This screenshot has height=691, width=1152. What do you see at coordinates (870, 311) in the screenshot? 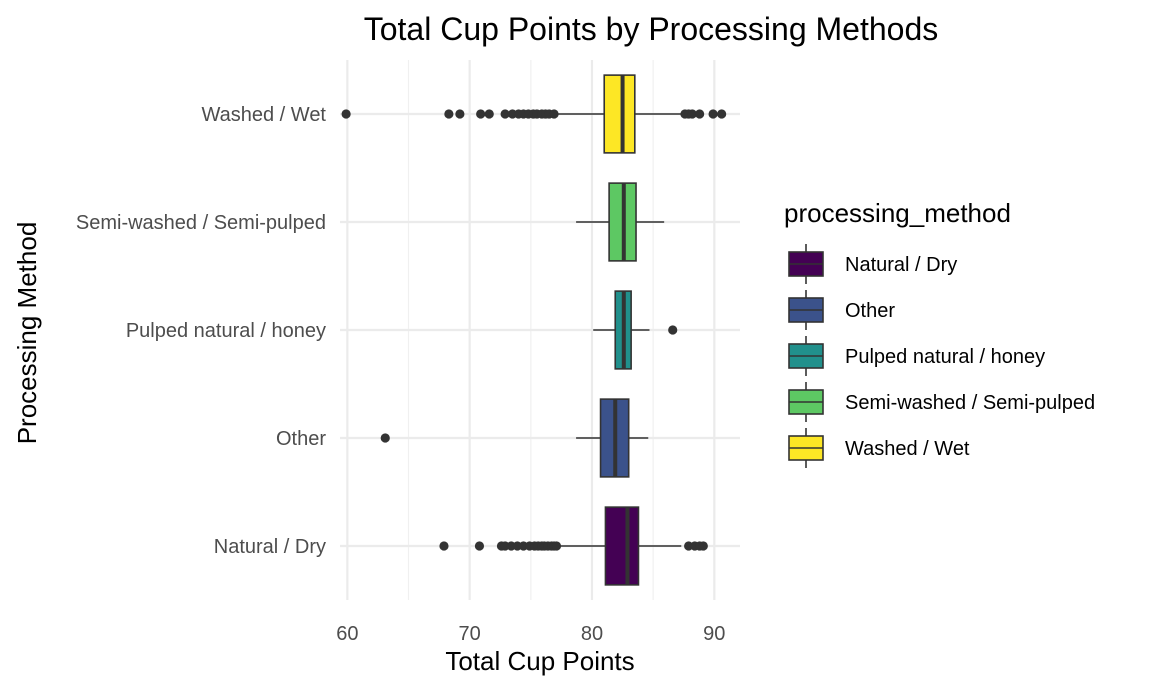
I see `legend-label: Other` at bounding box center [870, 311].